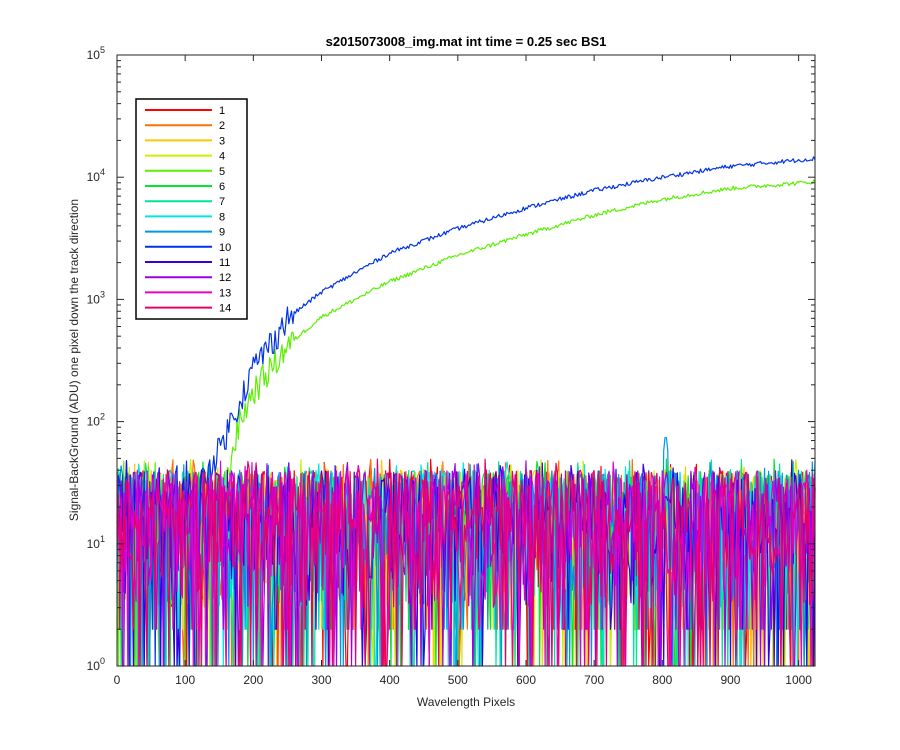  Describe the element at coordinates (526, 680) in the screenshot. I see `x-tick-label: 600` at that location.